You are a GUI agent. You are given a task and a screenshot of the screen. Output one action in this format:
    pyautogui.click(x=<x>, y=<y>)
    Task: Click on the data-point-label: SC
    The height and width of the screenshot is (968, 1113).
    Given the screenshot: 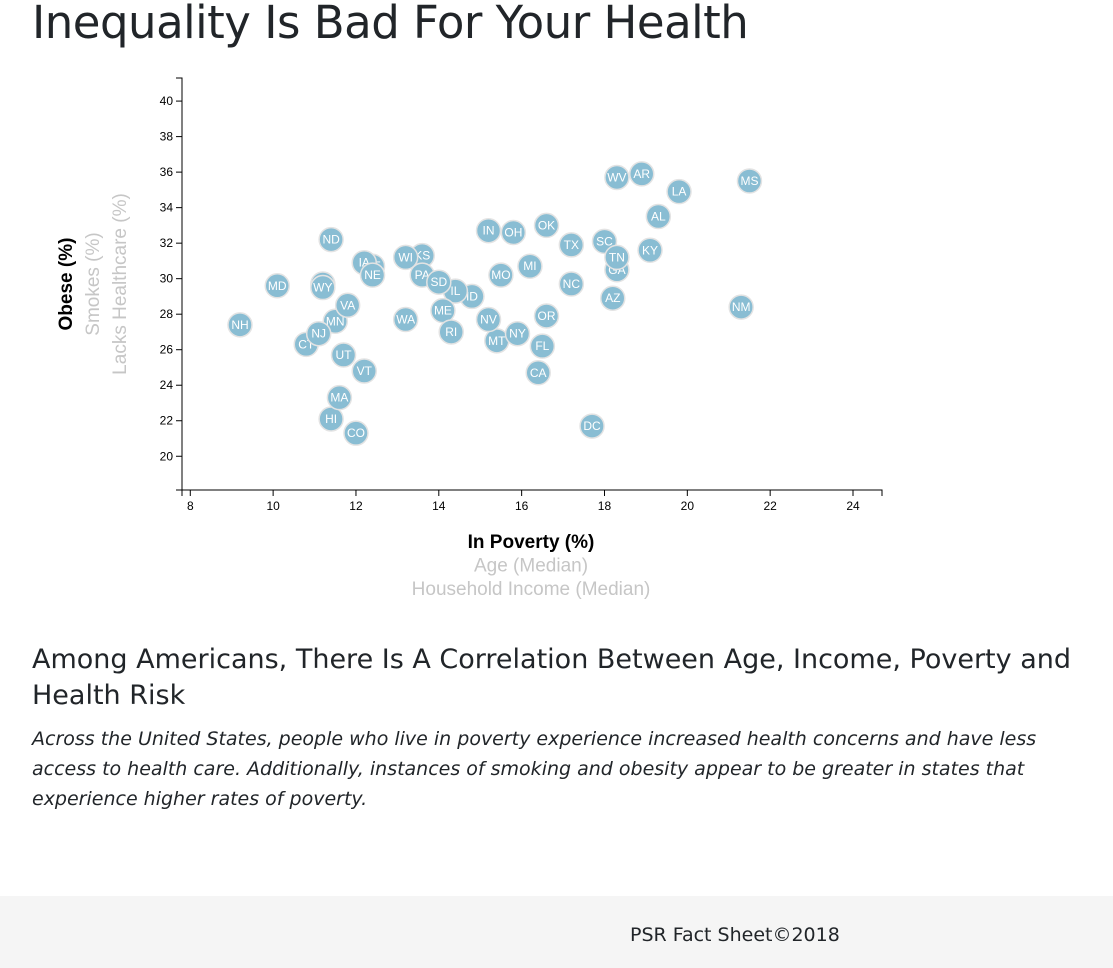 What is the action you would take?
    pyautogui.click(x=604, y=241)
    